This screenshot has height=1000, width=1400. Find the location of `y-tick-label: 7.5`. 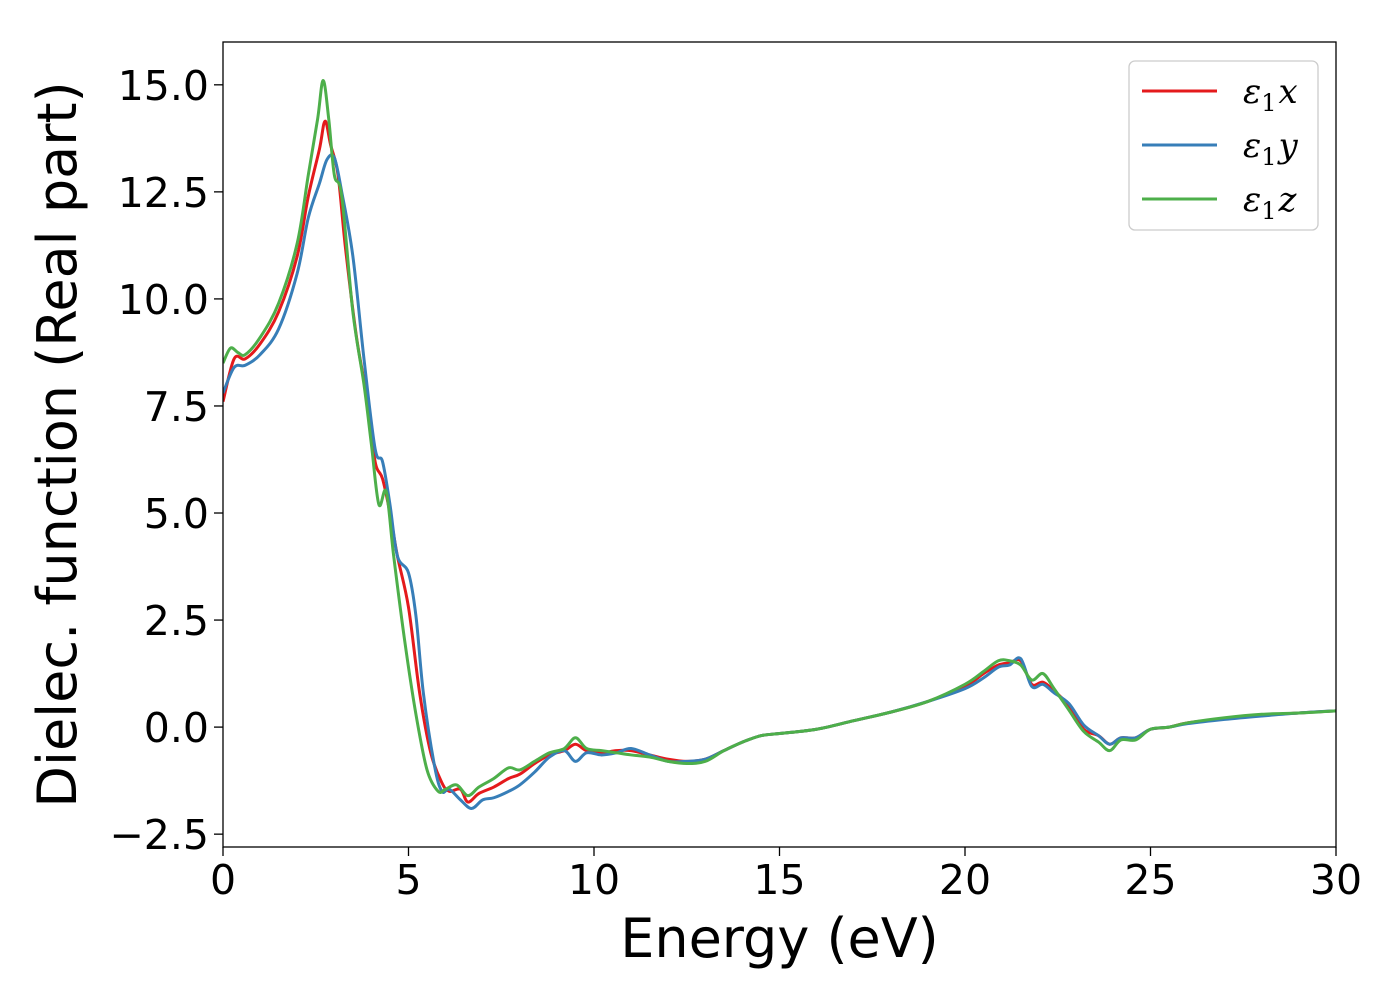

y-tick-label: 7.5 is located at coordinates (176, 407).